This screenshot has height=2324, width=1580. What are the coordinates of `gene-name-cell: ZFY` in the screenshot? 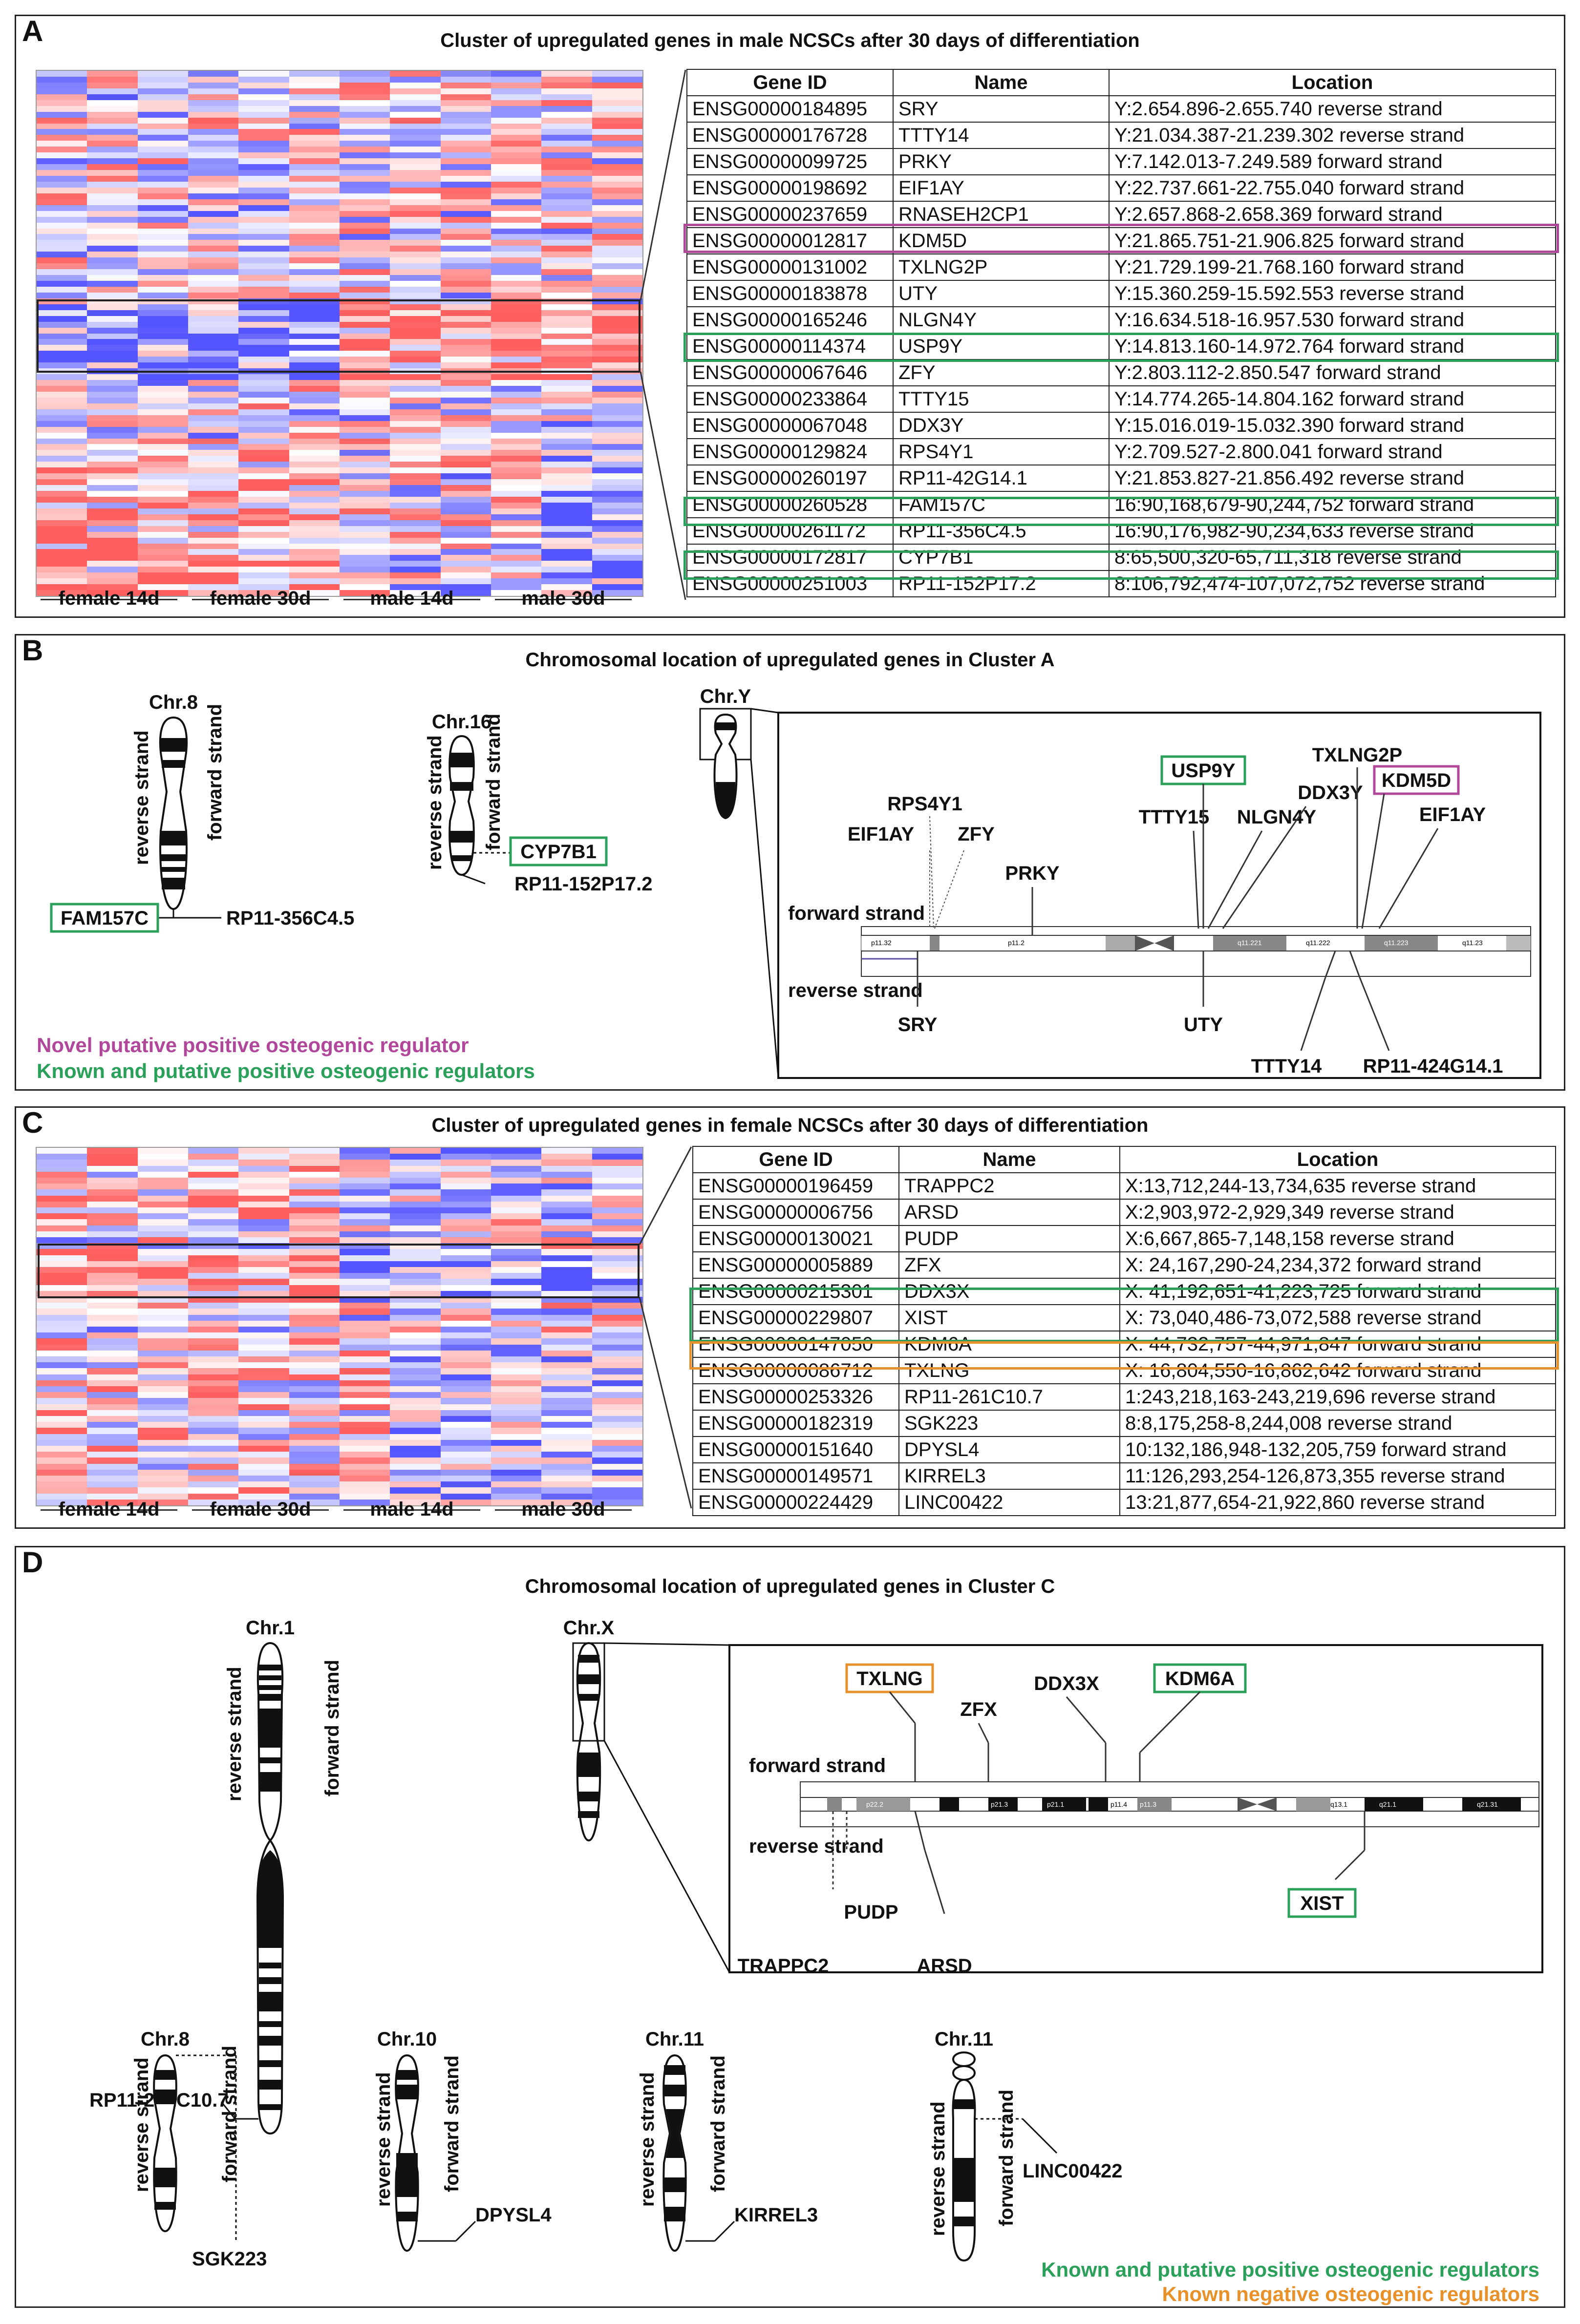 It's located at (1001, 372).